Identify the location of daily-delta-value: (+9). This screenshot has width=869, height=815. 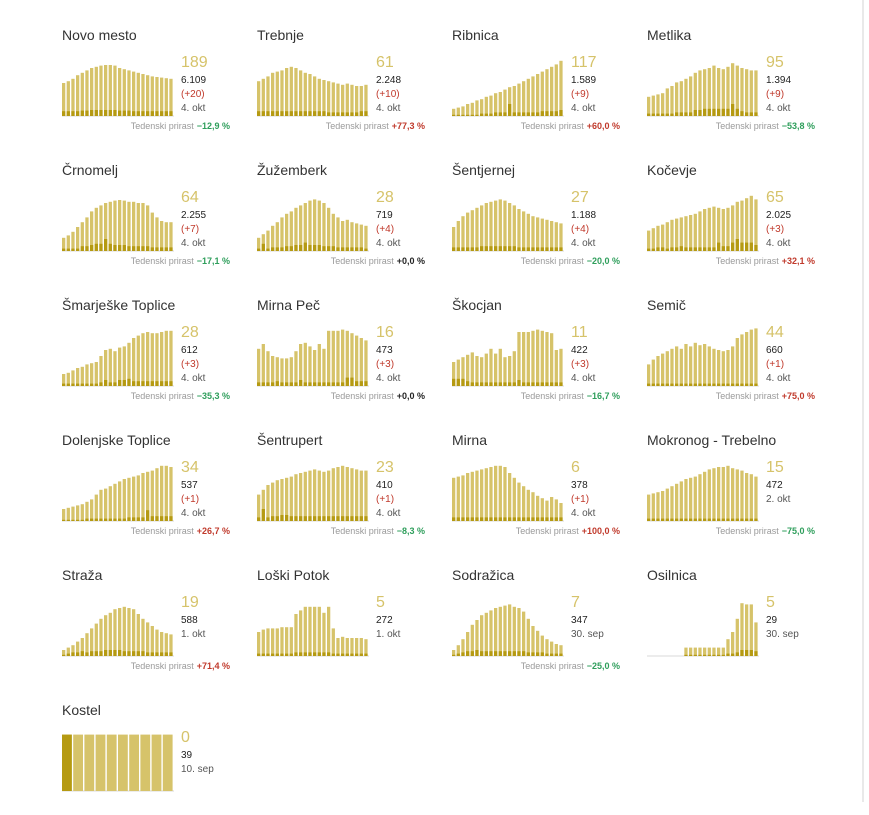
(580, 94).